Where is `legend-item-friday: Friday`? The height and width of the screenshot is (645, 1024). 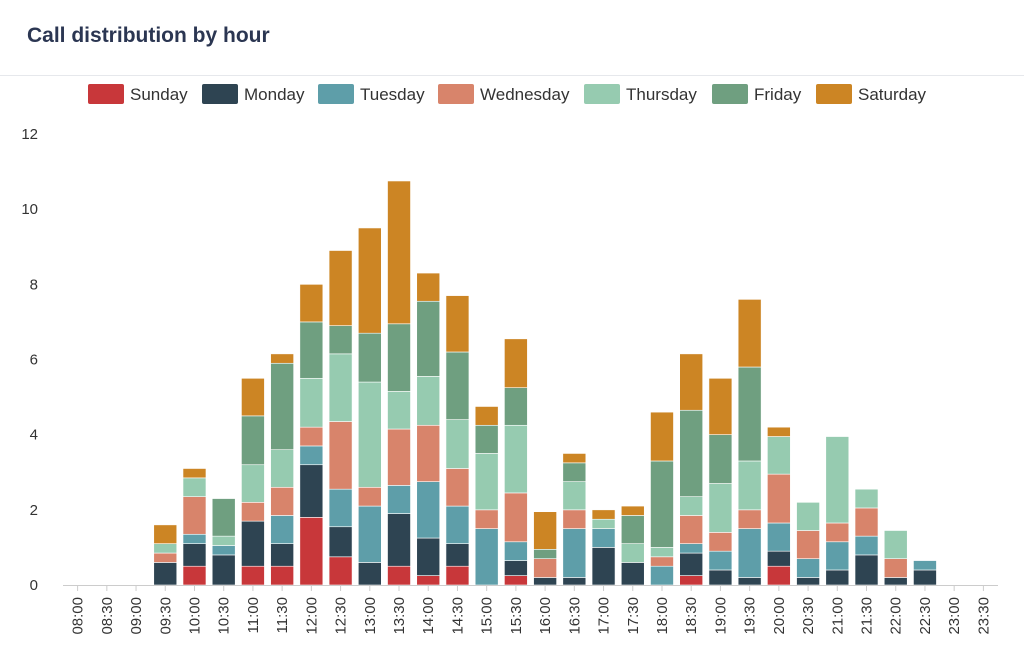
legend-item-friday: Friday is located at coordinates (757, 94).